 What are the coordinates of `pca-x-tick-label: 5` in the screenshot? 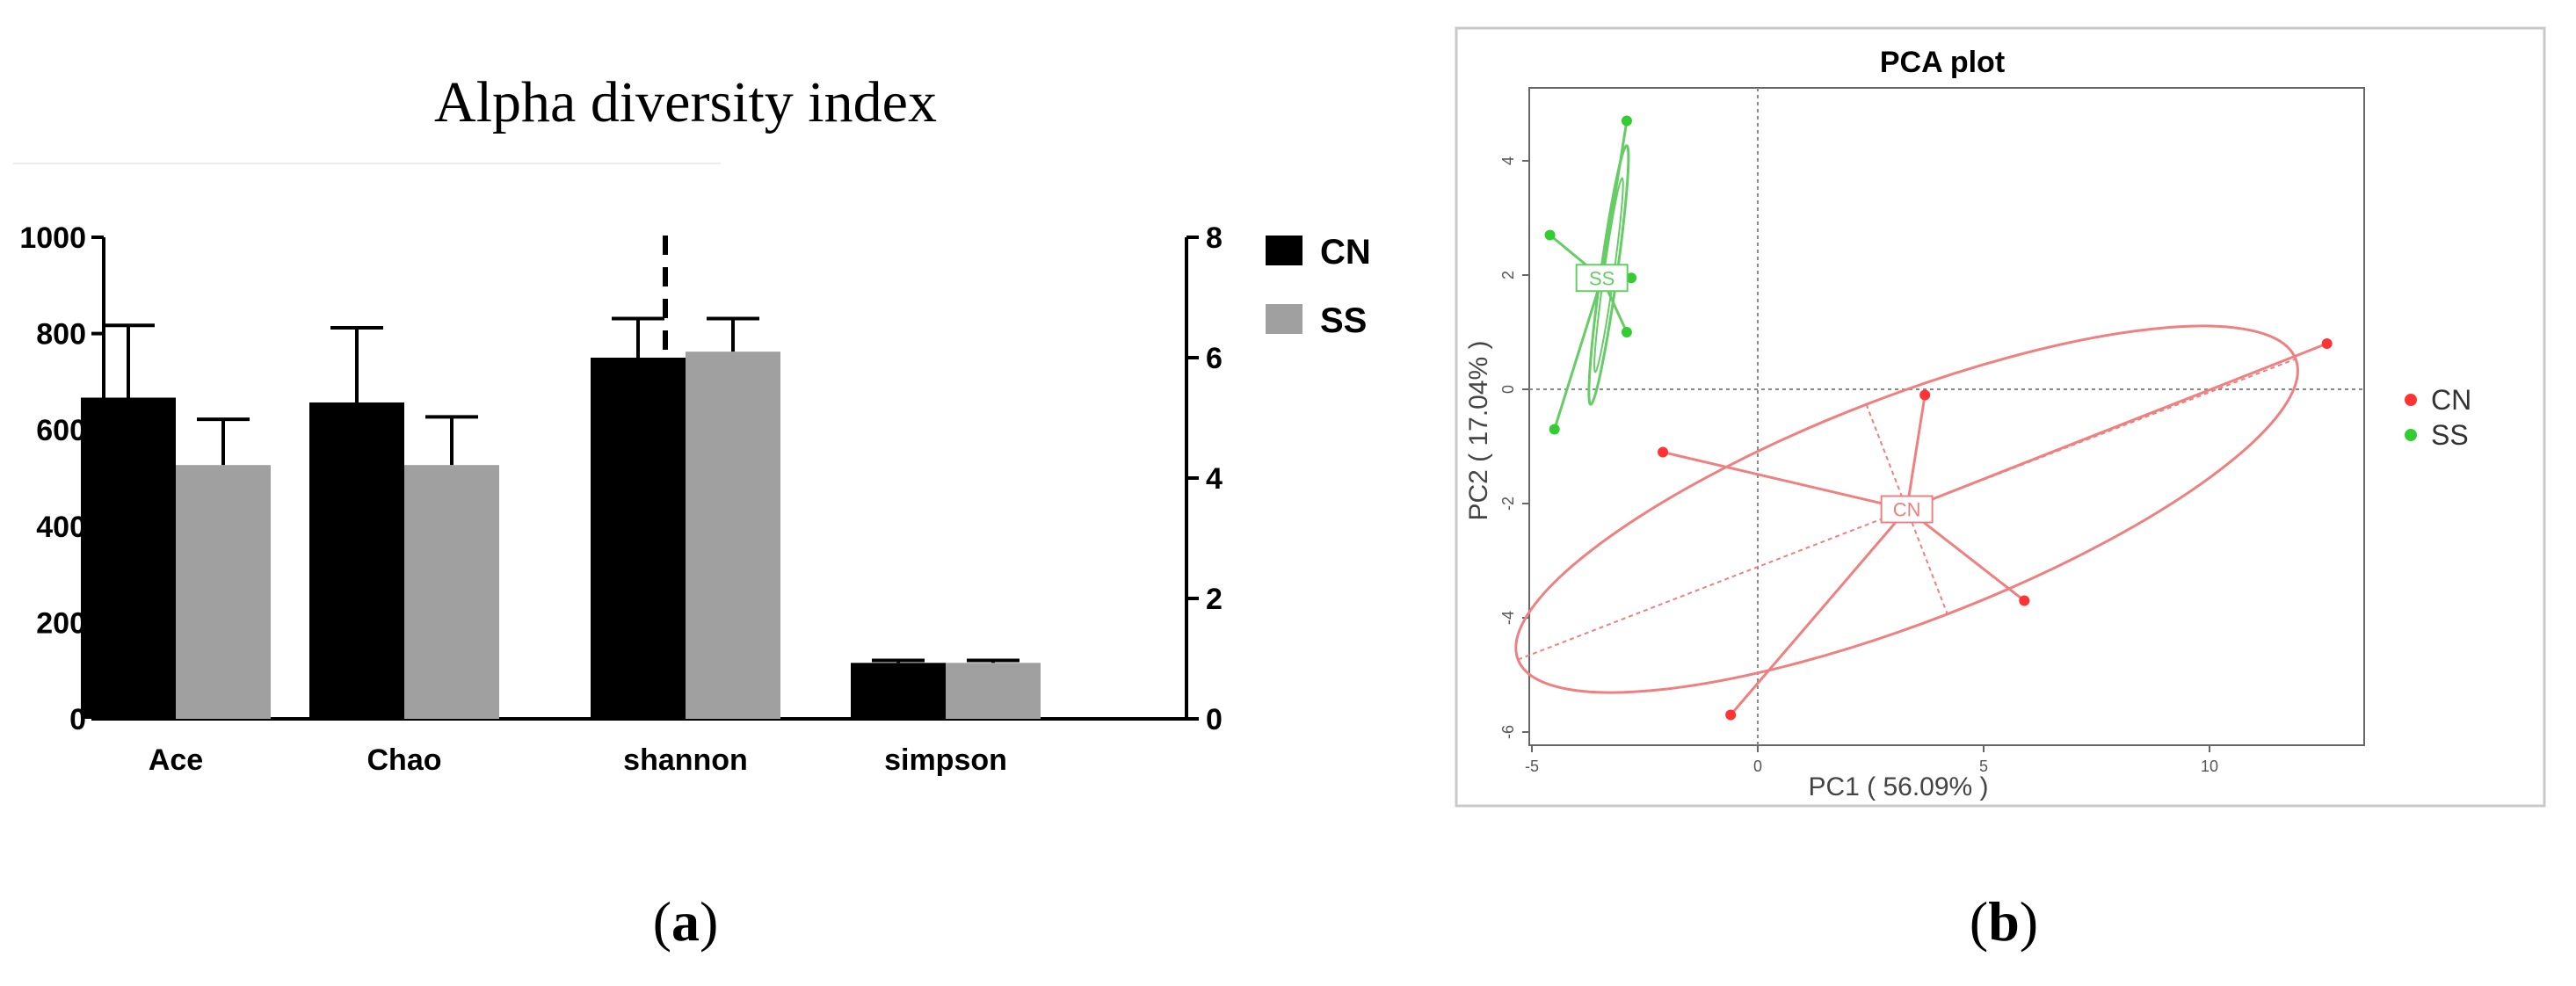 It's located at (1983, 766).